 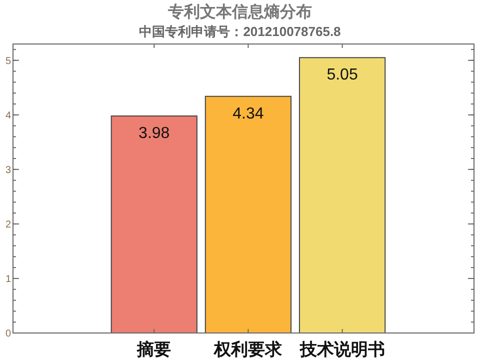 I want to click on data-label: 4.34, so click(x=248, y=113).